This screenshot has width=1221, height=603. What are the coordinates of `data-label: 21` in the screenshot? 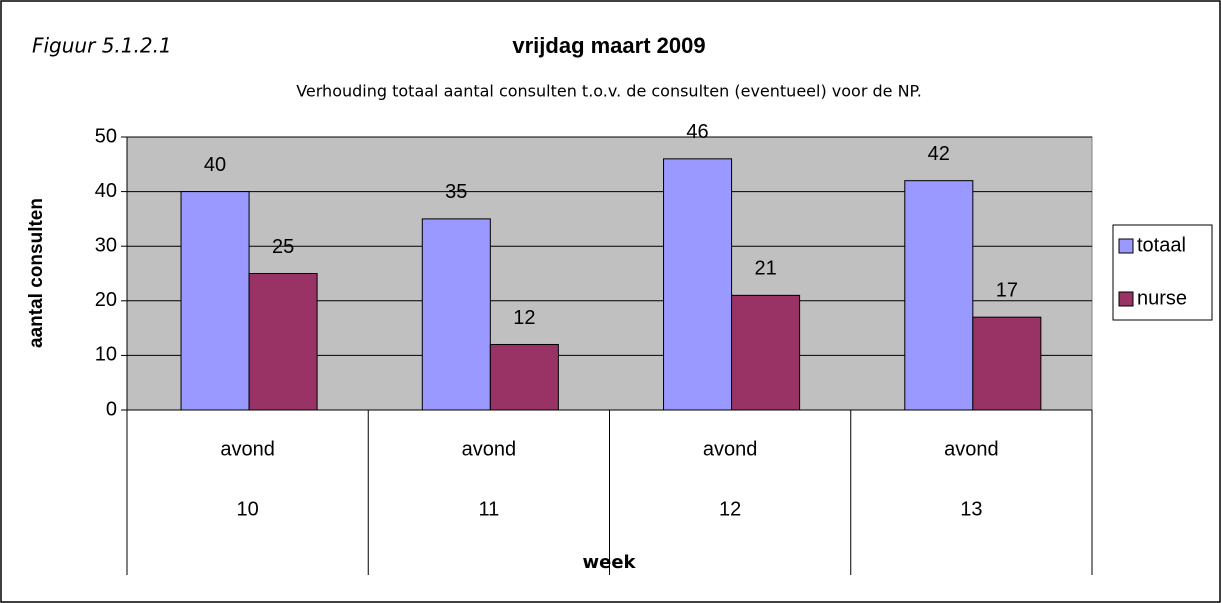 It's located at (765, 269).